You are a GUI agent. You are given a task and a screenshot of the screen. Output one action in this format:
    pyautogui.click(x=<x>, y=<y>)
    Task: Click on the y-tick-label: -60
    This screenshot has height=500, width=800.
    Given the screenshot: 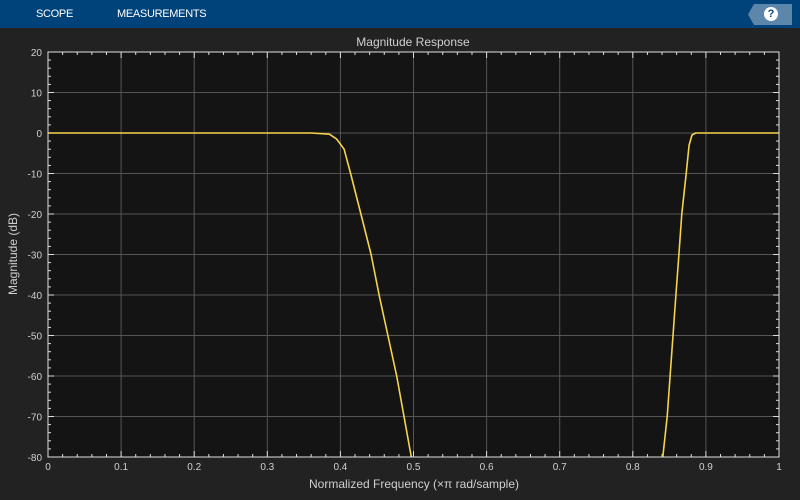 What is the action you would take?
    pyautogui.click(x=35, y=377)
    